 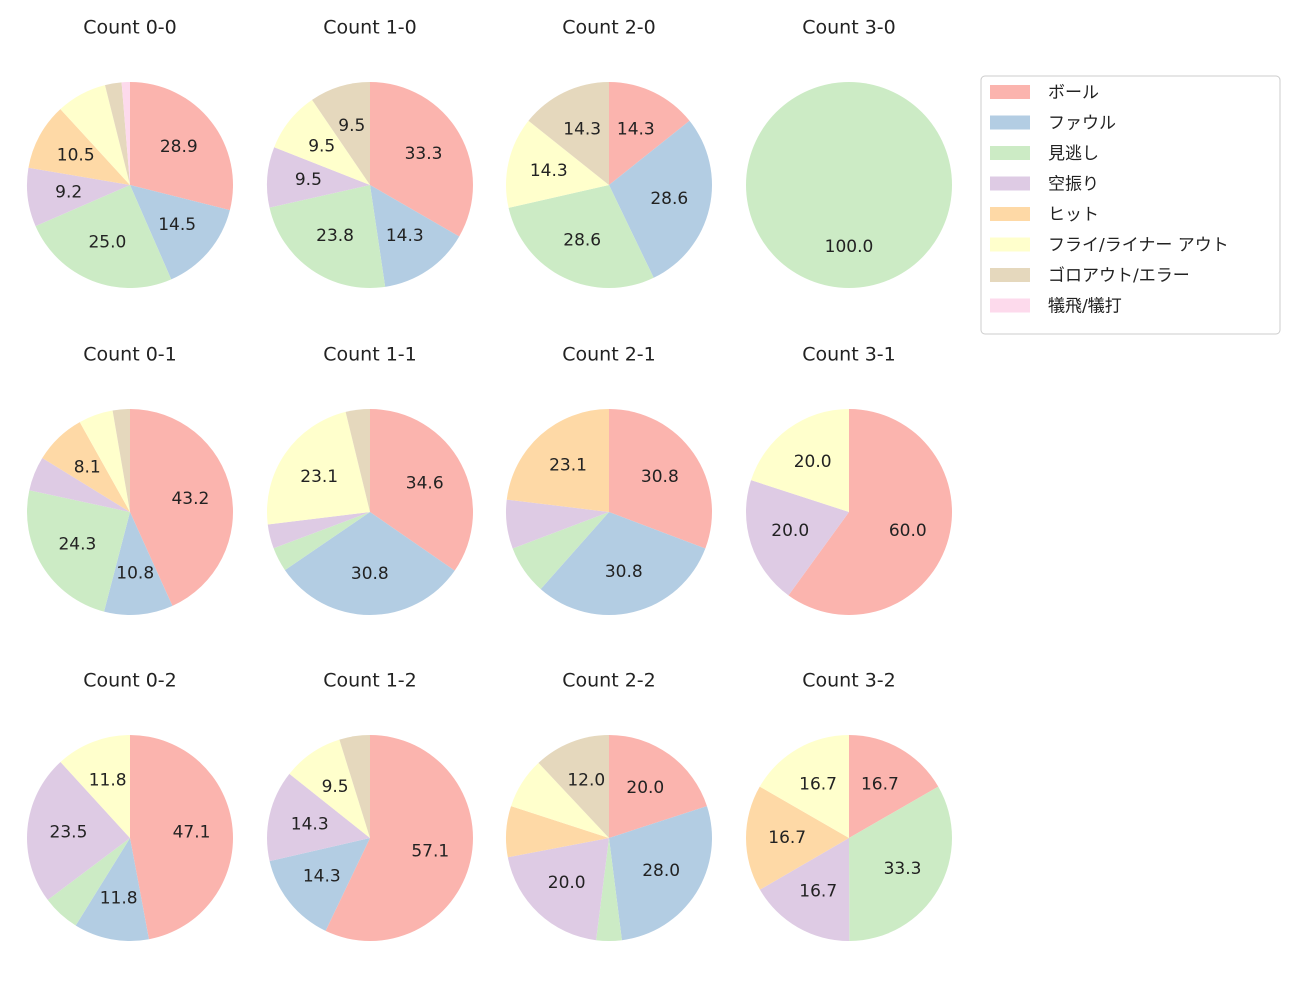 What do you see at coordinates (130, 681) in the screenshot?
I see `chart-title: Count 0-2` at bounding box center [130, 681].